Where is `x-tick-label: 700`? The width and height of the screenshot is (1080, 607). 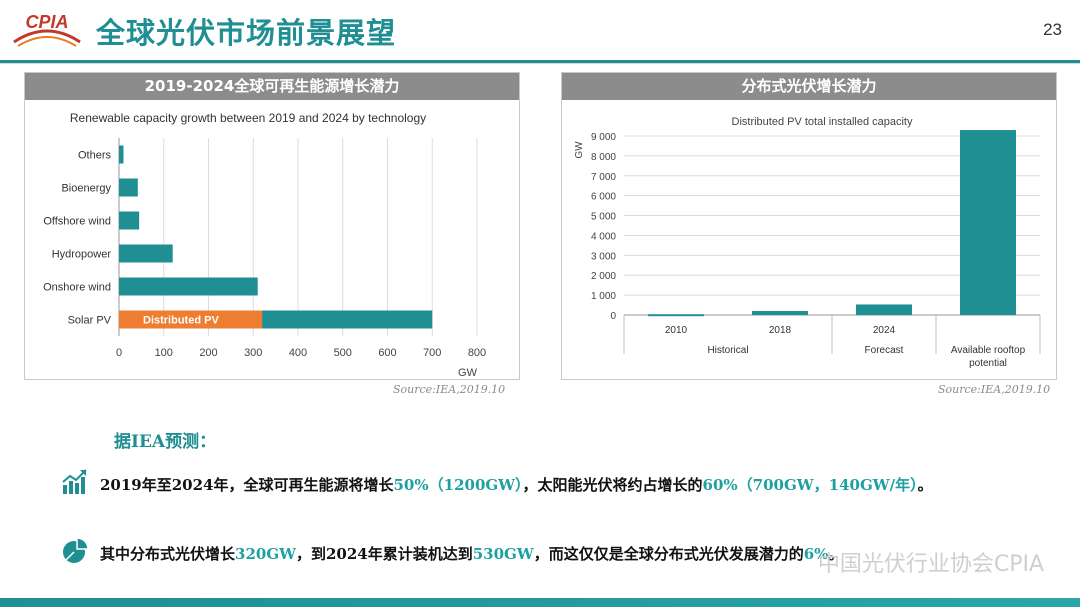
x-tick-label: 700 is located at coordinates (432, 353).